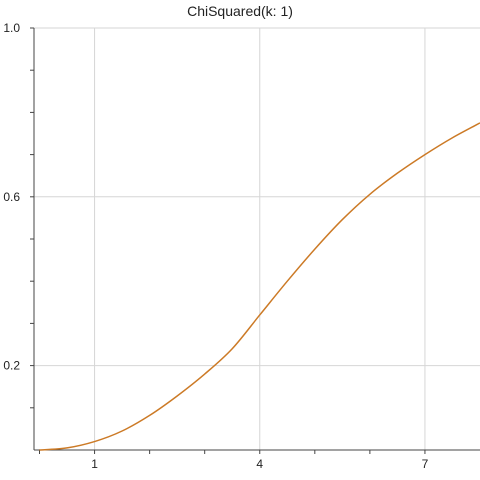 The image size is (480, 480). I want to click on chart-title: ChiSquared(k: 1), so click(240, 11).